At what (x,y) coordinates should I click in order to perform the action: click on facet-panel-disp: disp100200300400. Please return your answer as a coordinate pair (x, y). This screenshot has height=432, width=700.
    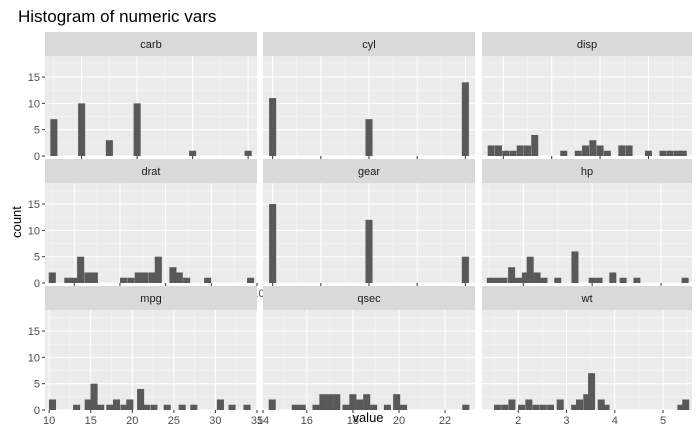
    Looking at the image, I should click on (587, 102).